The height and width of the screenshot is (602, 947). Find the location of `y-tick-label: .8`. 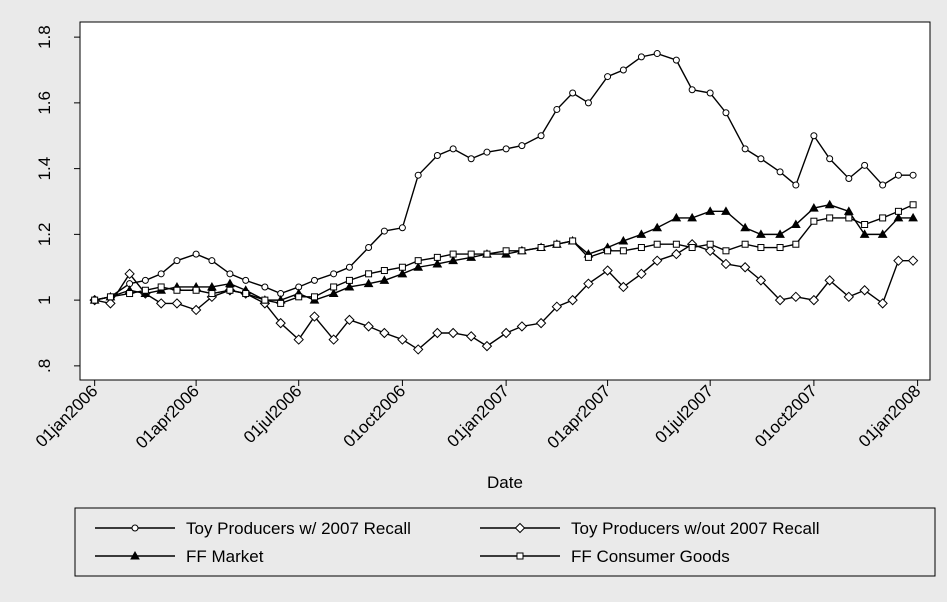

y-tick-label: .8 is located at coordinates (44, 366).